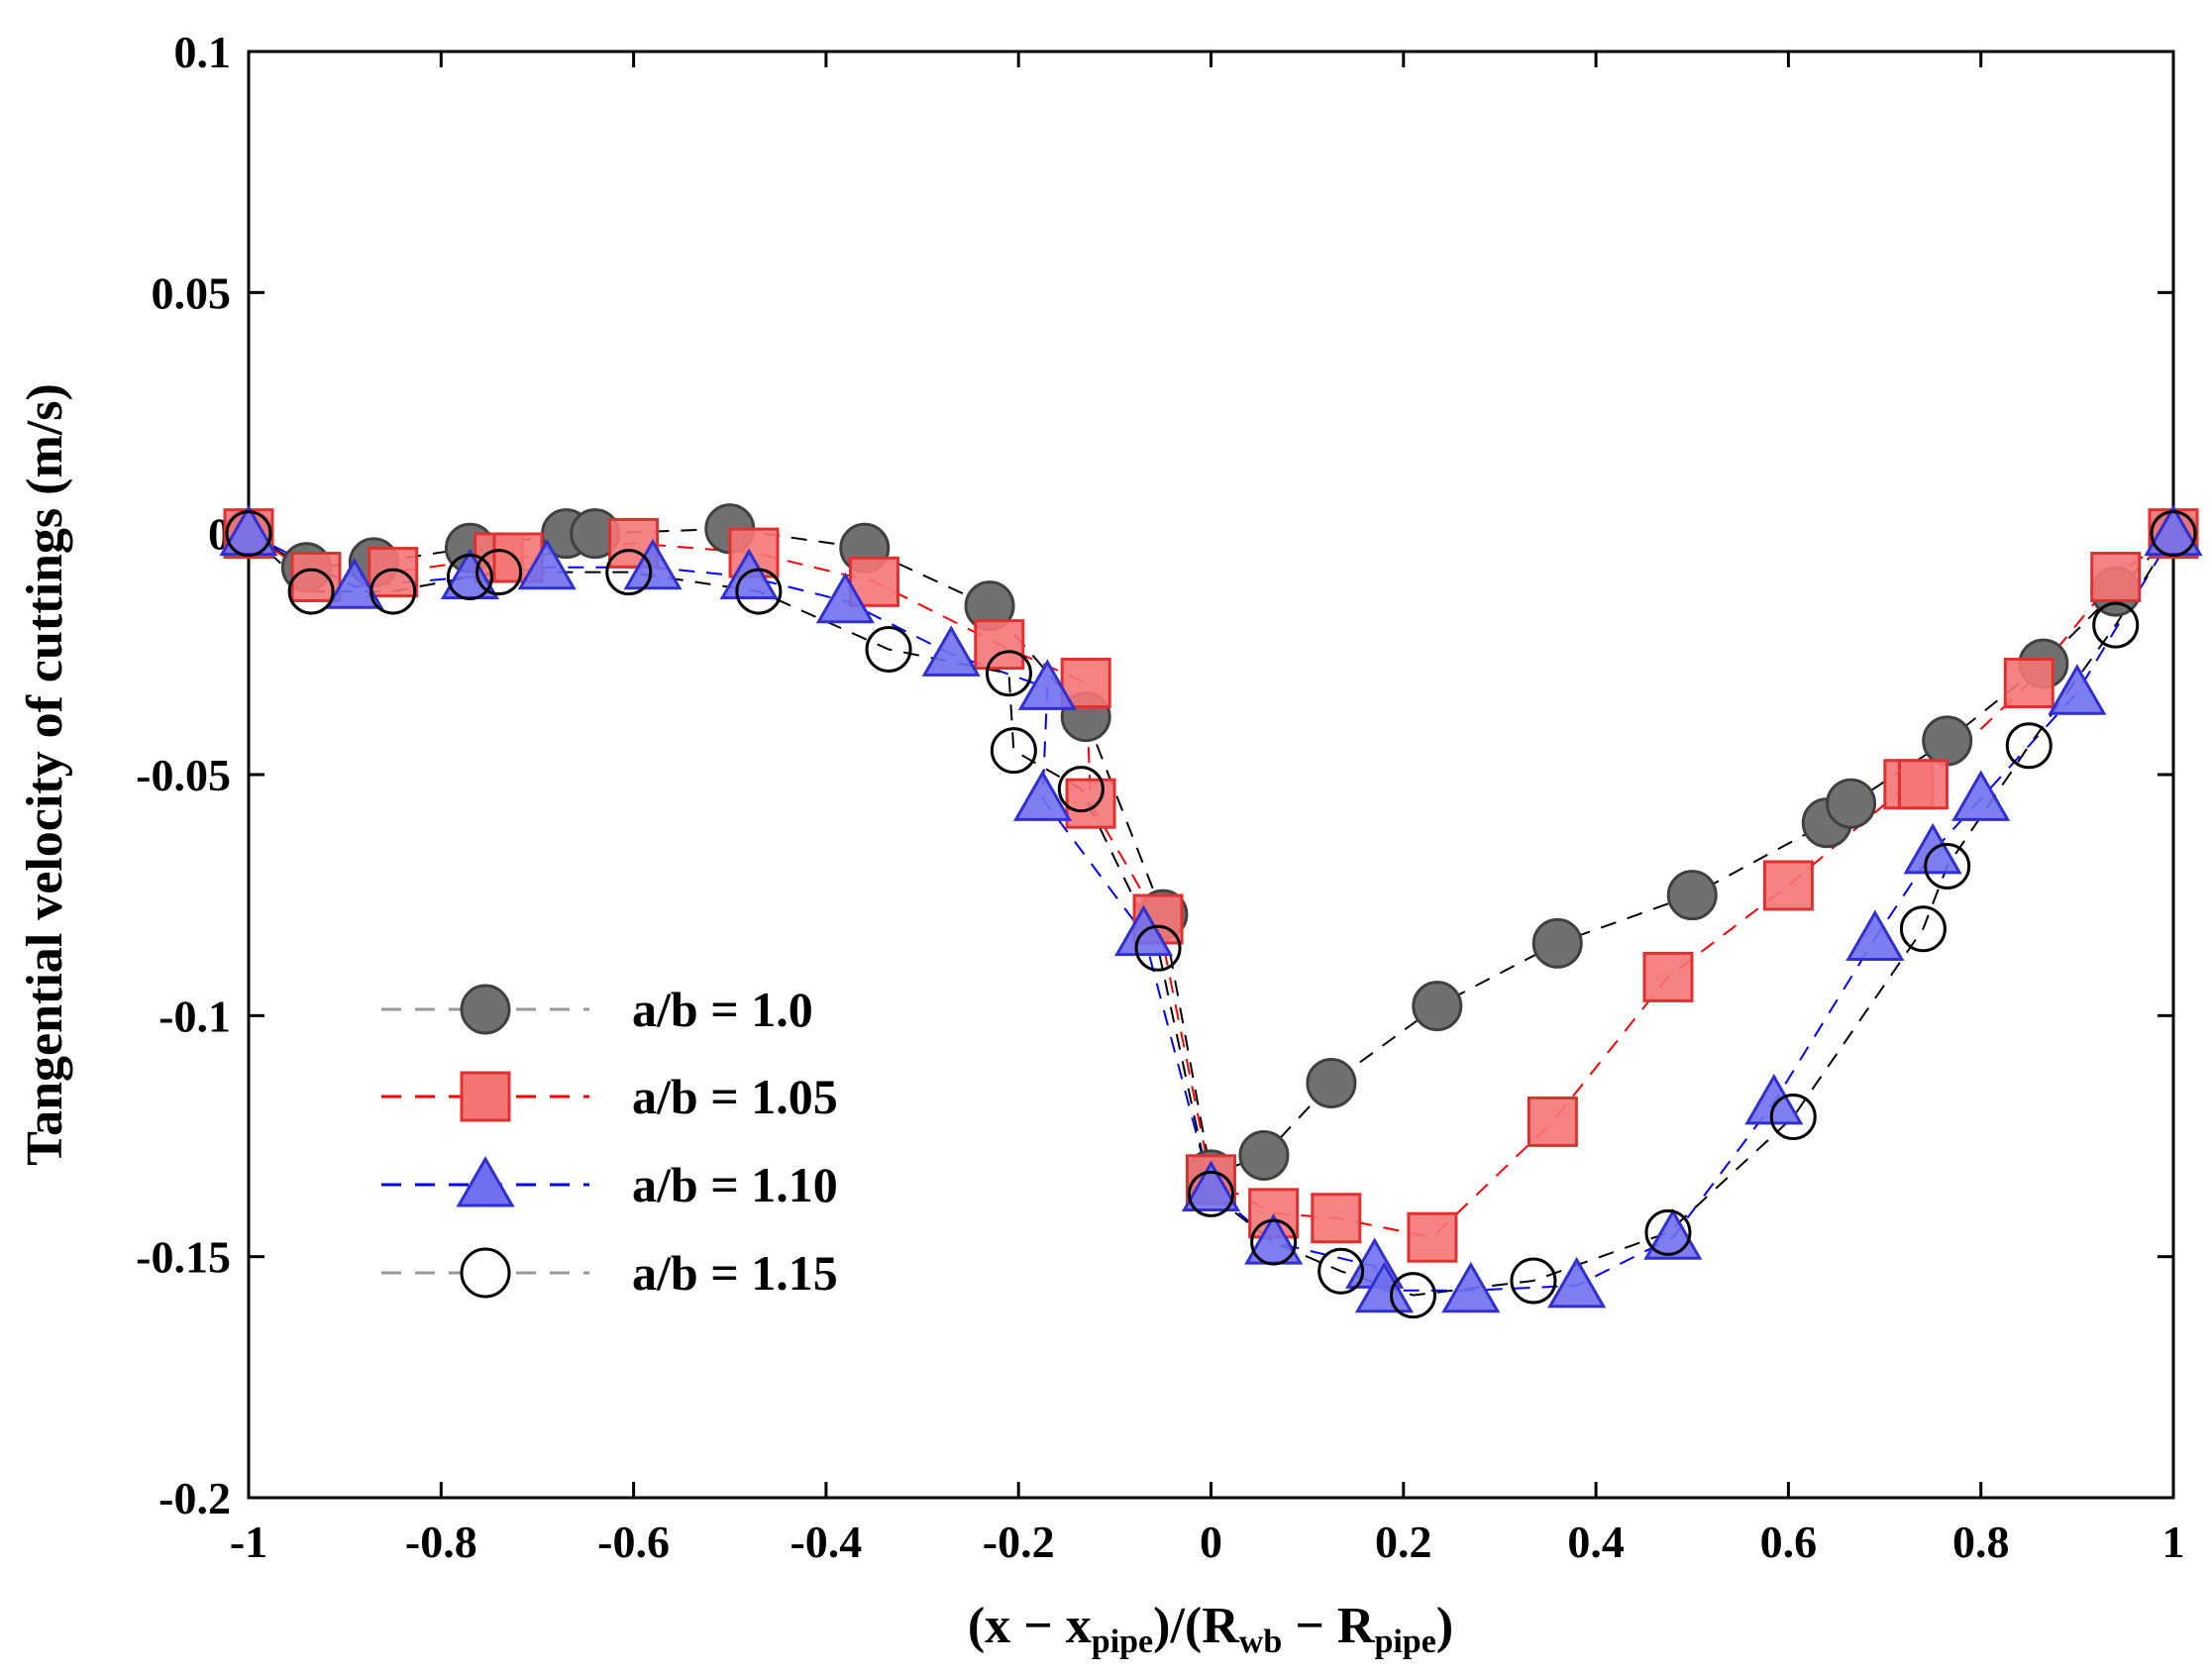 The height and width of the screenshot is (1675, 2212). What do you see at coordinates (1030, 1626) in the screenshot?
I see `x-axis-title-part: (x − x` at bounding box center [1030, 1626].